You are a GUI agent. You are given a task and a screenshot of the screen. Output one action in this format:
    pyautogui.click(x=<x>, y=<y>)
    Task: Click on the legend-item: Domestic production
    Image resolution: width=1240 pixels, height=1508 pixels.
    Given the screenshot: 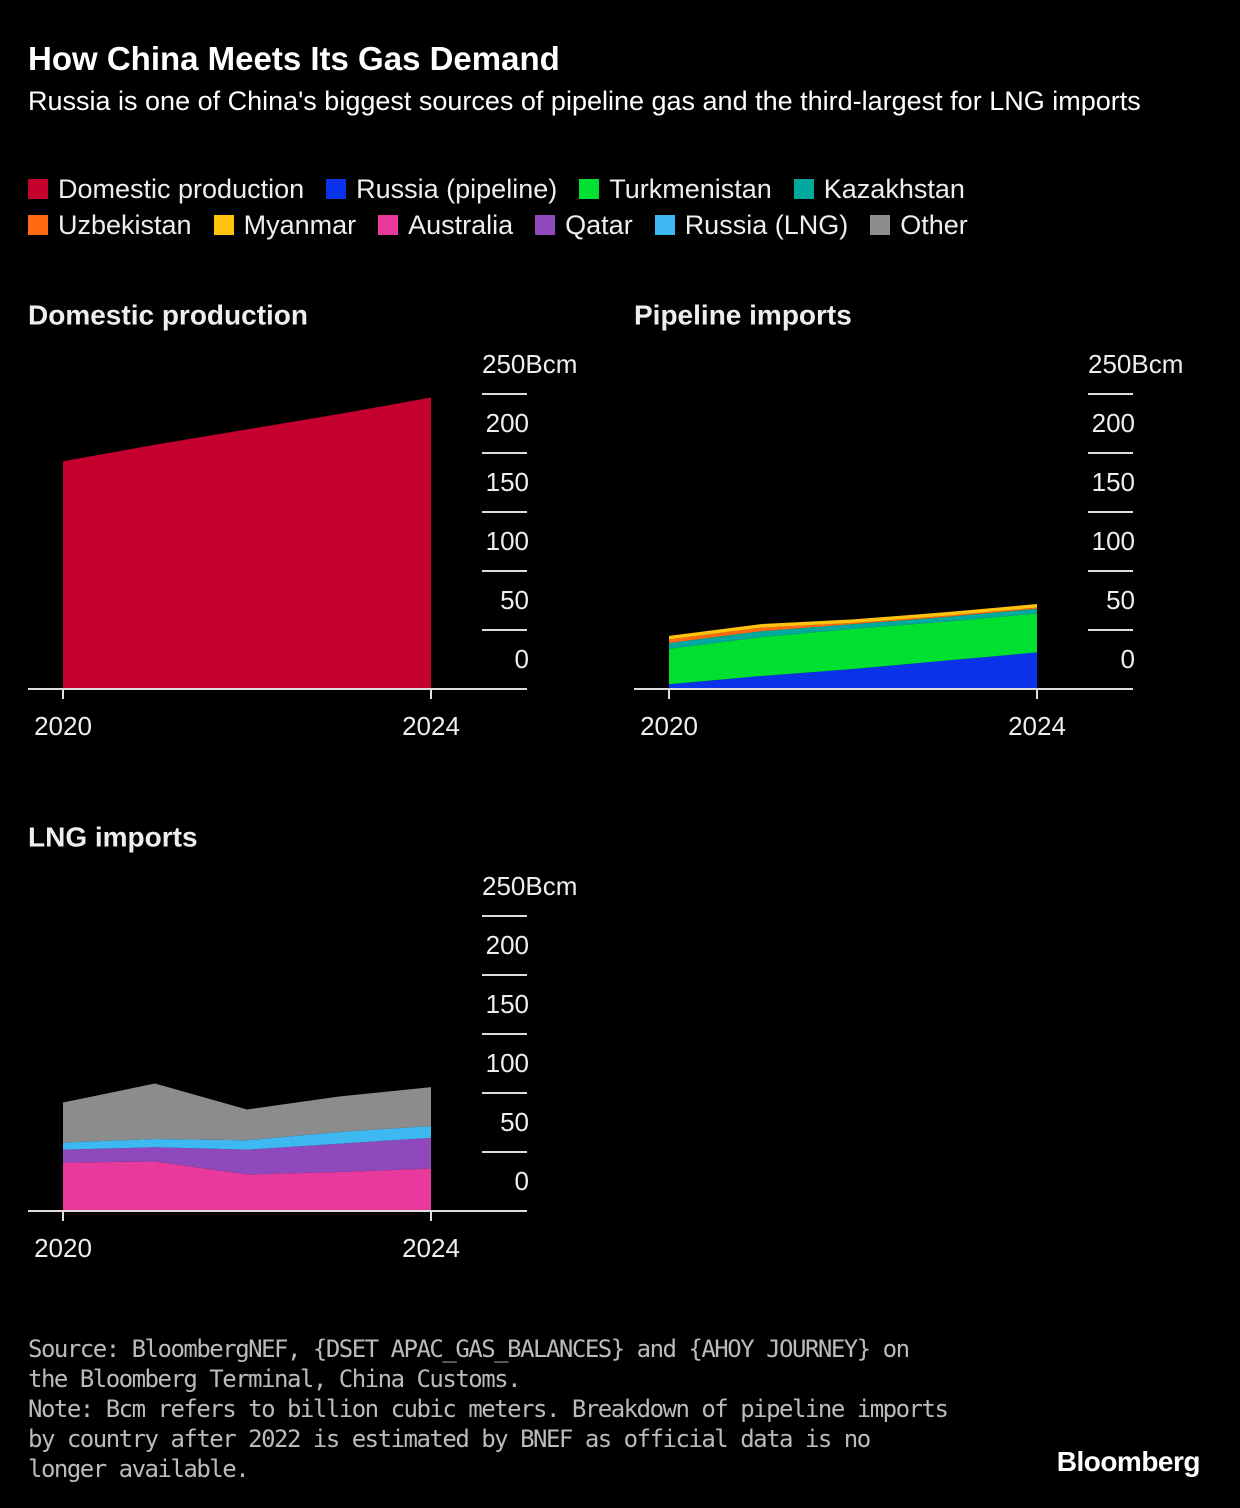 What is the action you would take?
    pyautogui.click(x=166, y=189)
    